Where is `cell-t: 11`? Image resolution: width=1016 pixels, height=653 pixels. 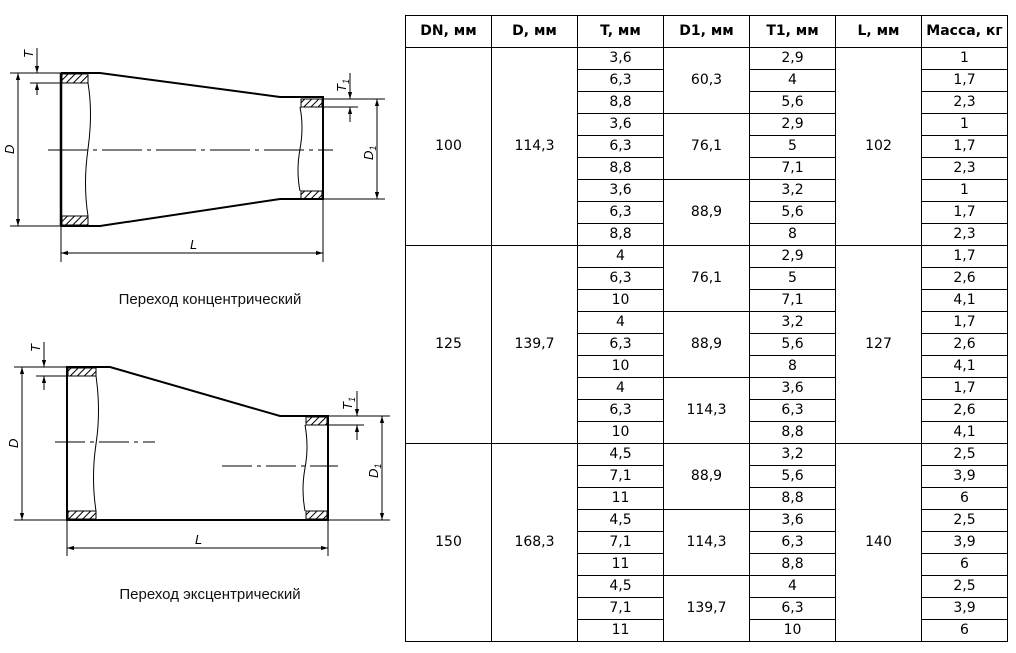 cell-t: 11 is located at coordinates (620, 498).